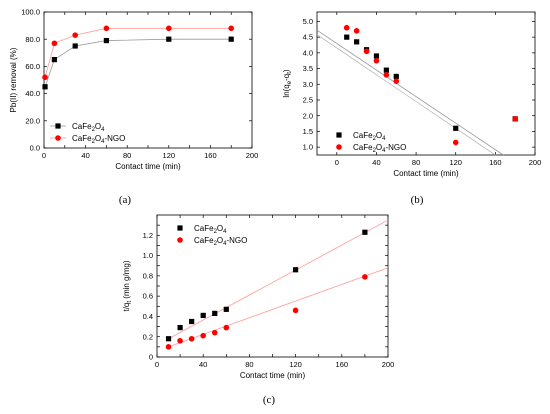  What do you see at coordinates (125, 200) in the screenshot?
I see `panel-label: (a)` at bounding box center [125, 200].